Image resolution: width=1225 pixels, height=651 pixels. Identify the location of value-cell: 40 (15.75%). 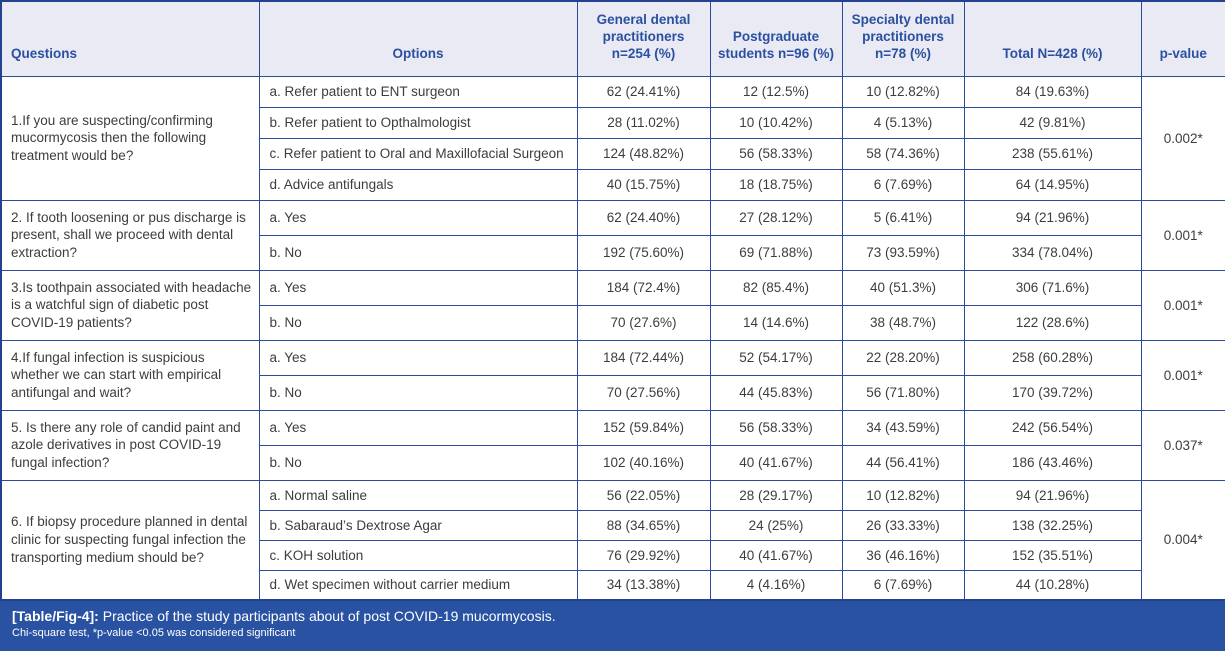
(643, 184).